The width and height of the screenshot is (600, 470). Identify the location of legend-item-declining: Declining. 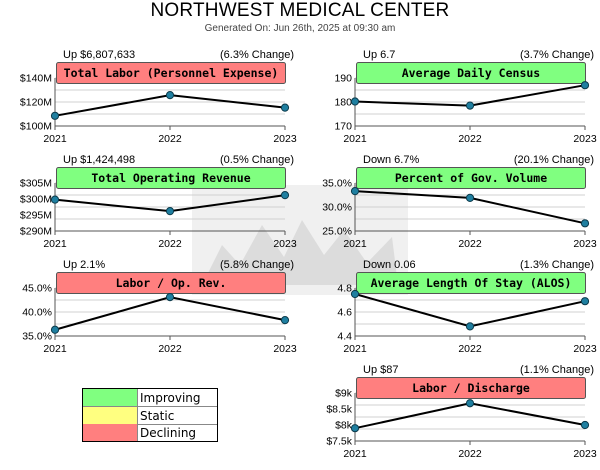
(150, 433).